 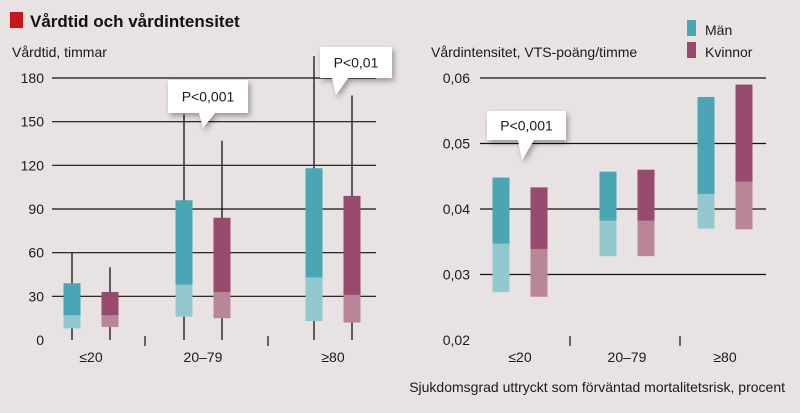 What do you see at coordinates (691, 28) in the screenshot?
I see `legend-swatch-man` at bounding box center [691, 28].